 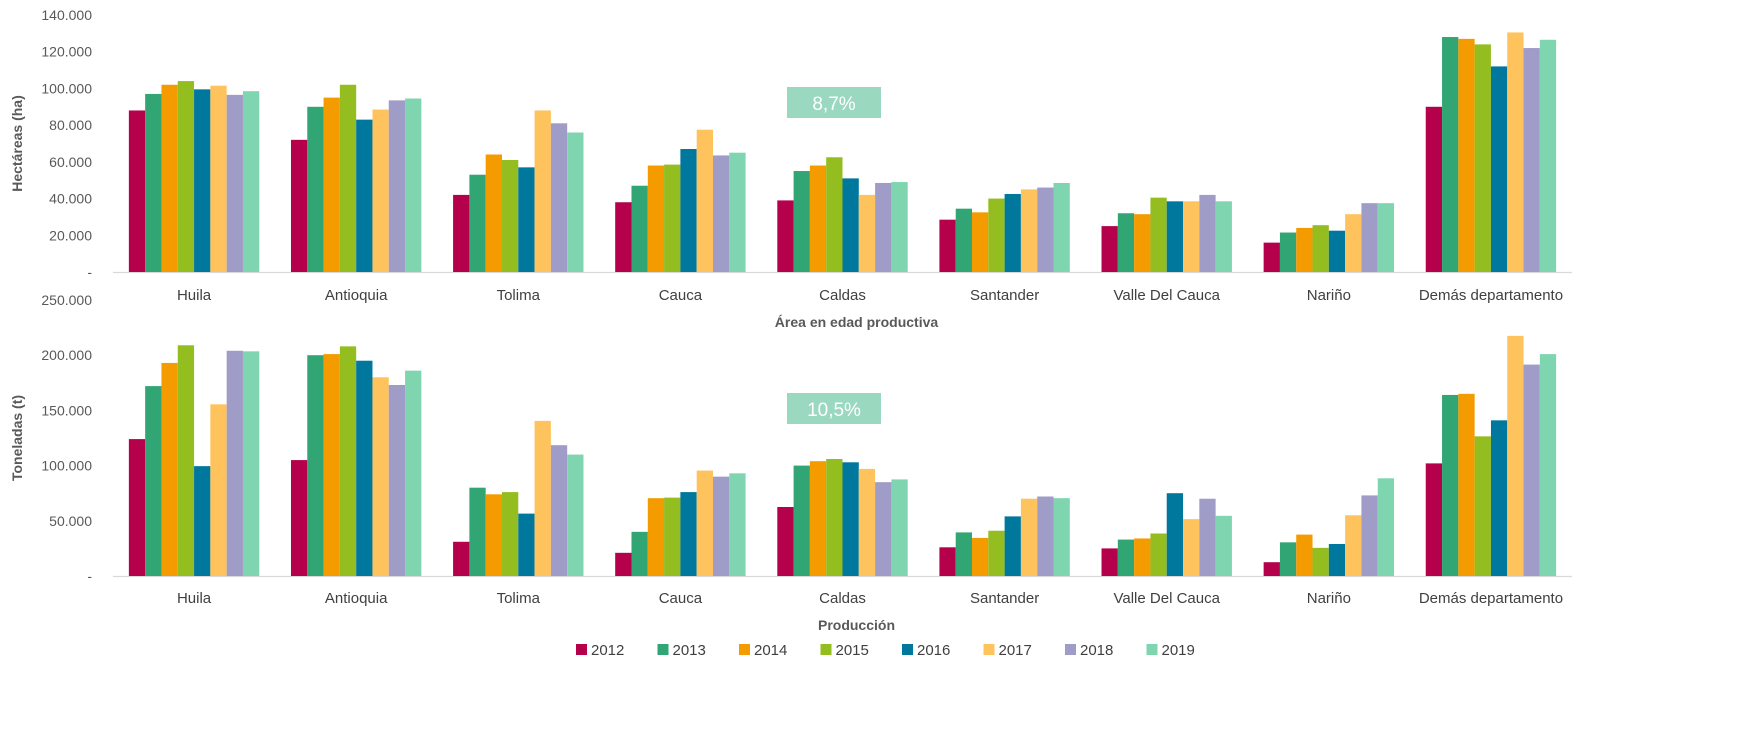 I want to click on x-axis-title: Área en edad productiva, so click(x=857, y=322).